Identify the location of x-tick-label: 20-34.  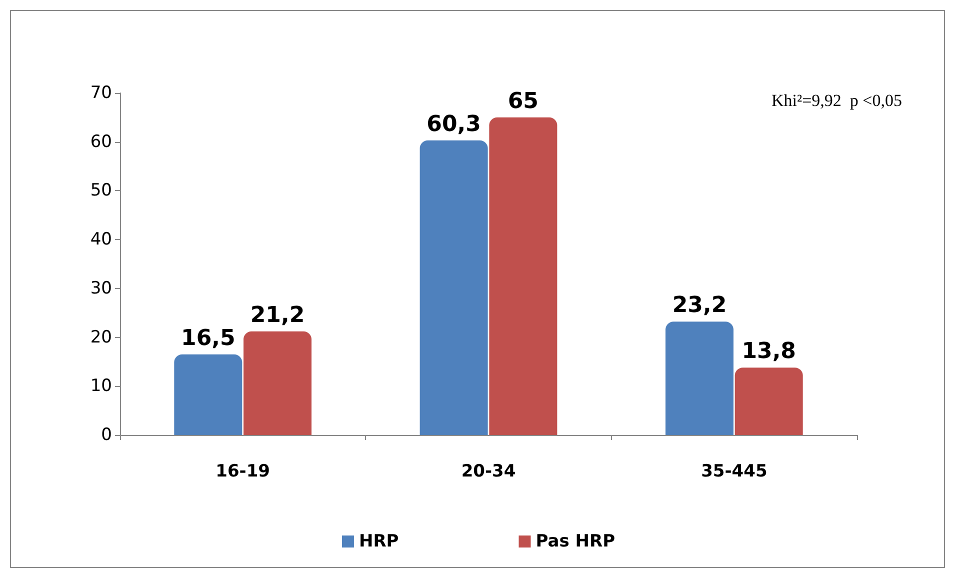
(488, 472).